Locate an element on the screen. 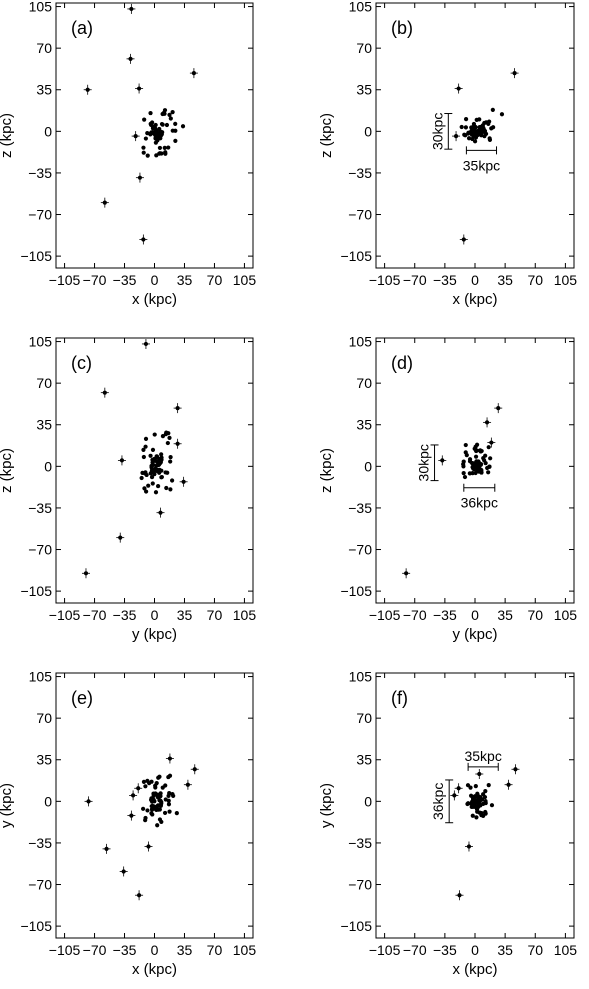 The height and width of the screenshot is (989, 589). panel-label: (e) is located at coordinates (82, 698).